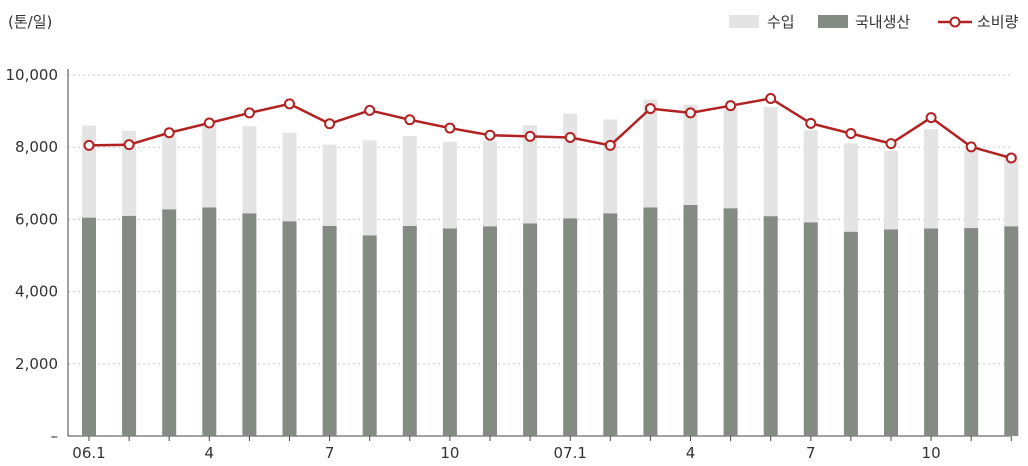 This screenshot has width=1028, height=466. Describe the element at coordinates (955, 22) in the screenshot. I see `legend-marker-consumption` at that location.